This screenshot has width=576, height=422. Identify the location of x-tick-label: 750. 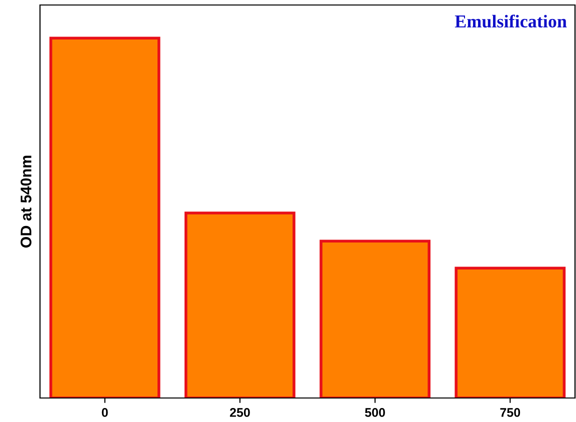
(510, 412).